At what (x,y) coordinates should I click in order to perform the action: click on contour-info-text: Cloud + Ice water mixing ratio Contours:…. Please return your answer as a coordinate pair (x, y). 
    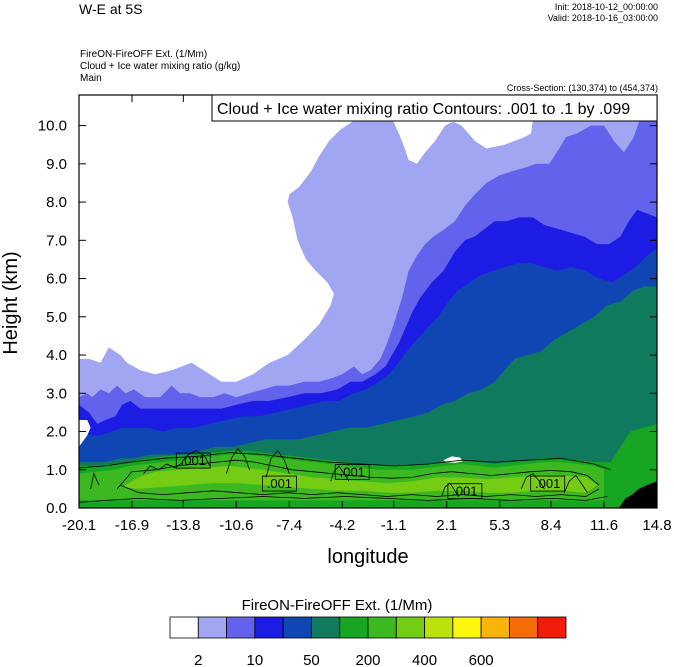
    Looking at the image, I should click on (423, 109).